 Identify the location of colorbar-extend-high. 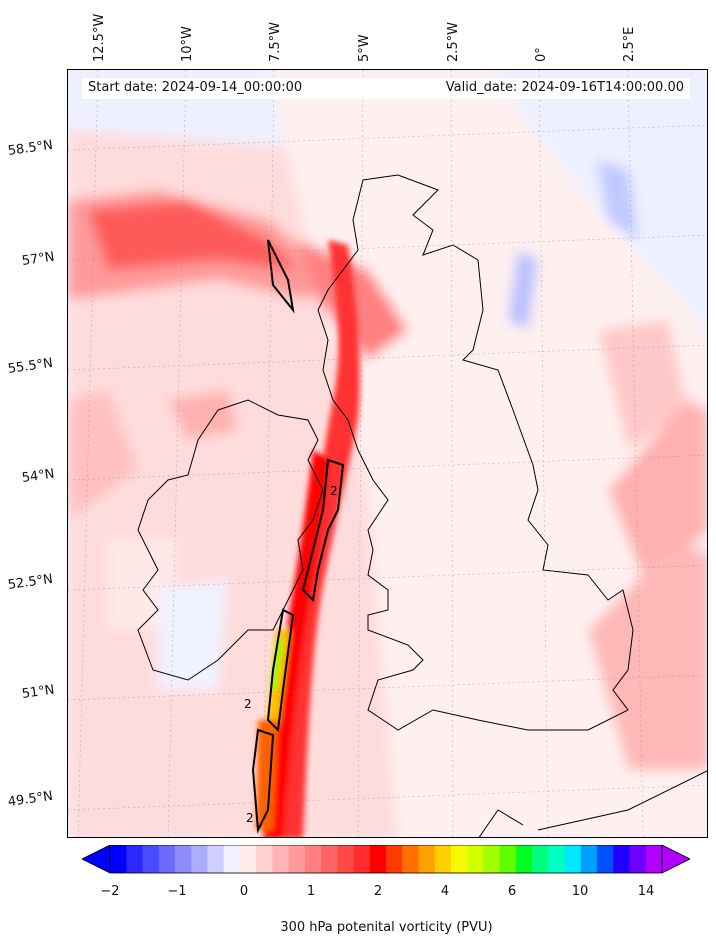
(675, 859).